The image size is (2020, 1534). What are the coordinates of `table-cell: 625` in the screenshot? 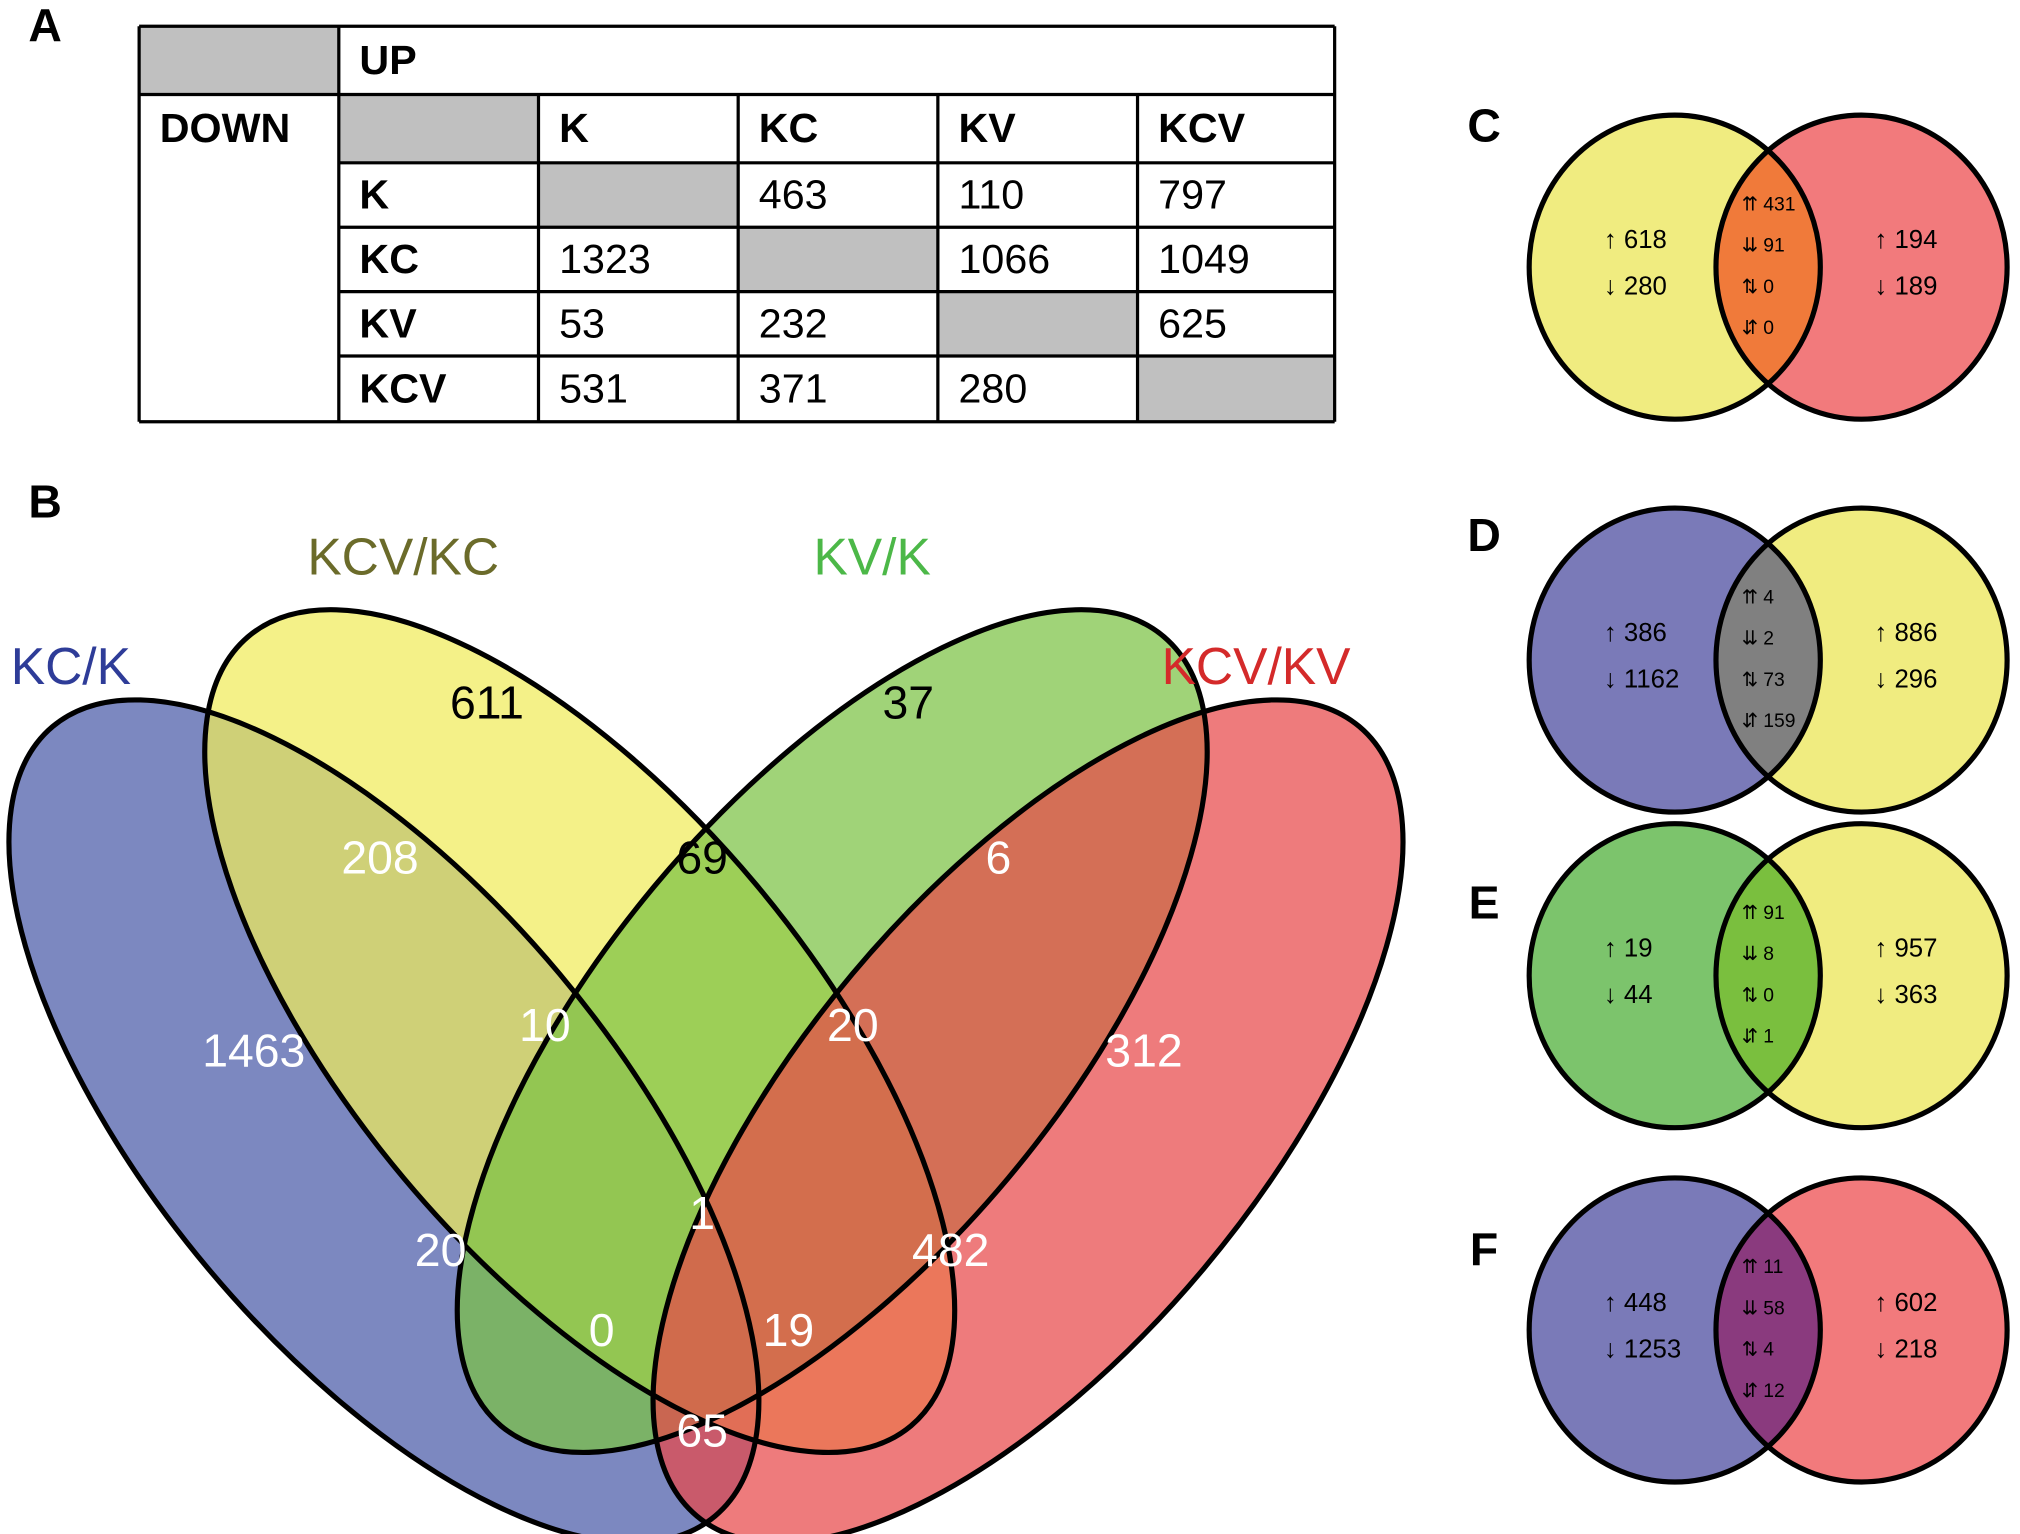 It's located at (1192, 323).